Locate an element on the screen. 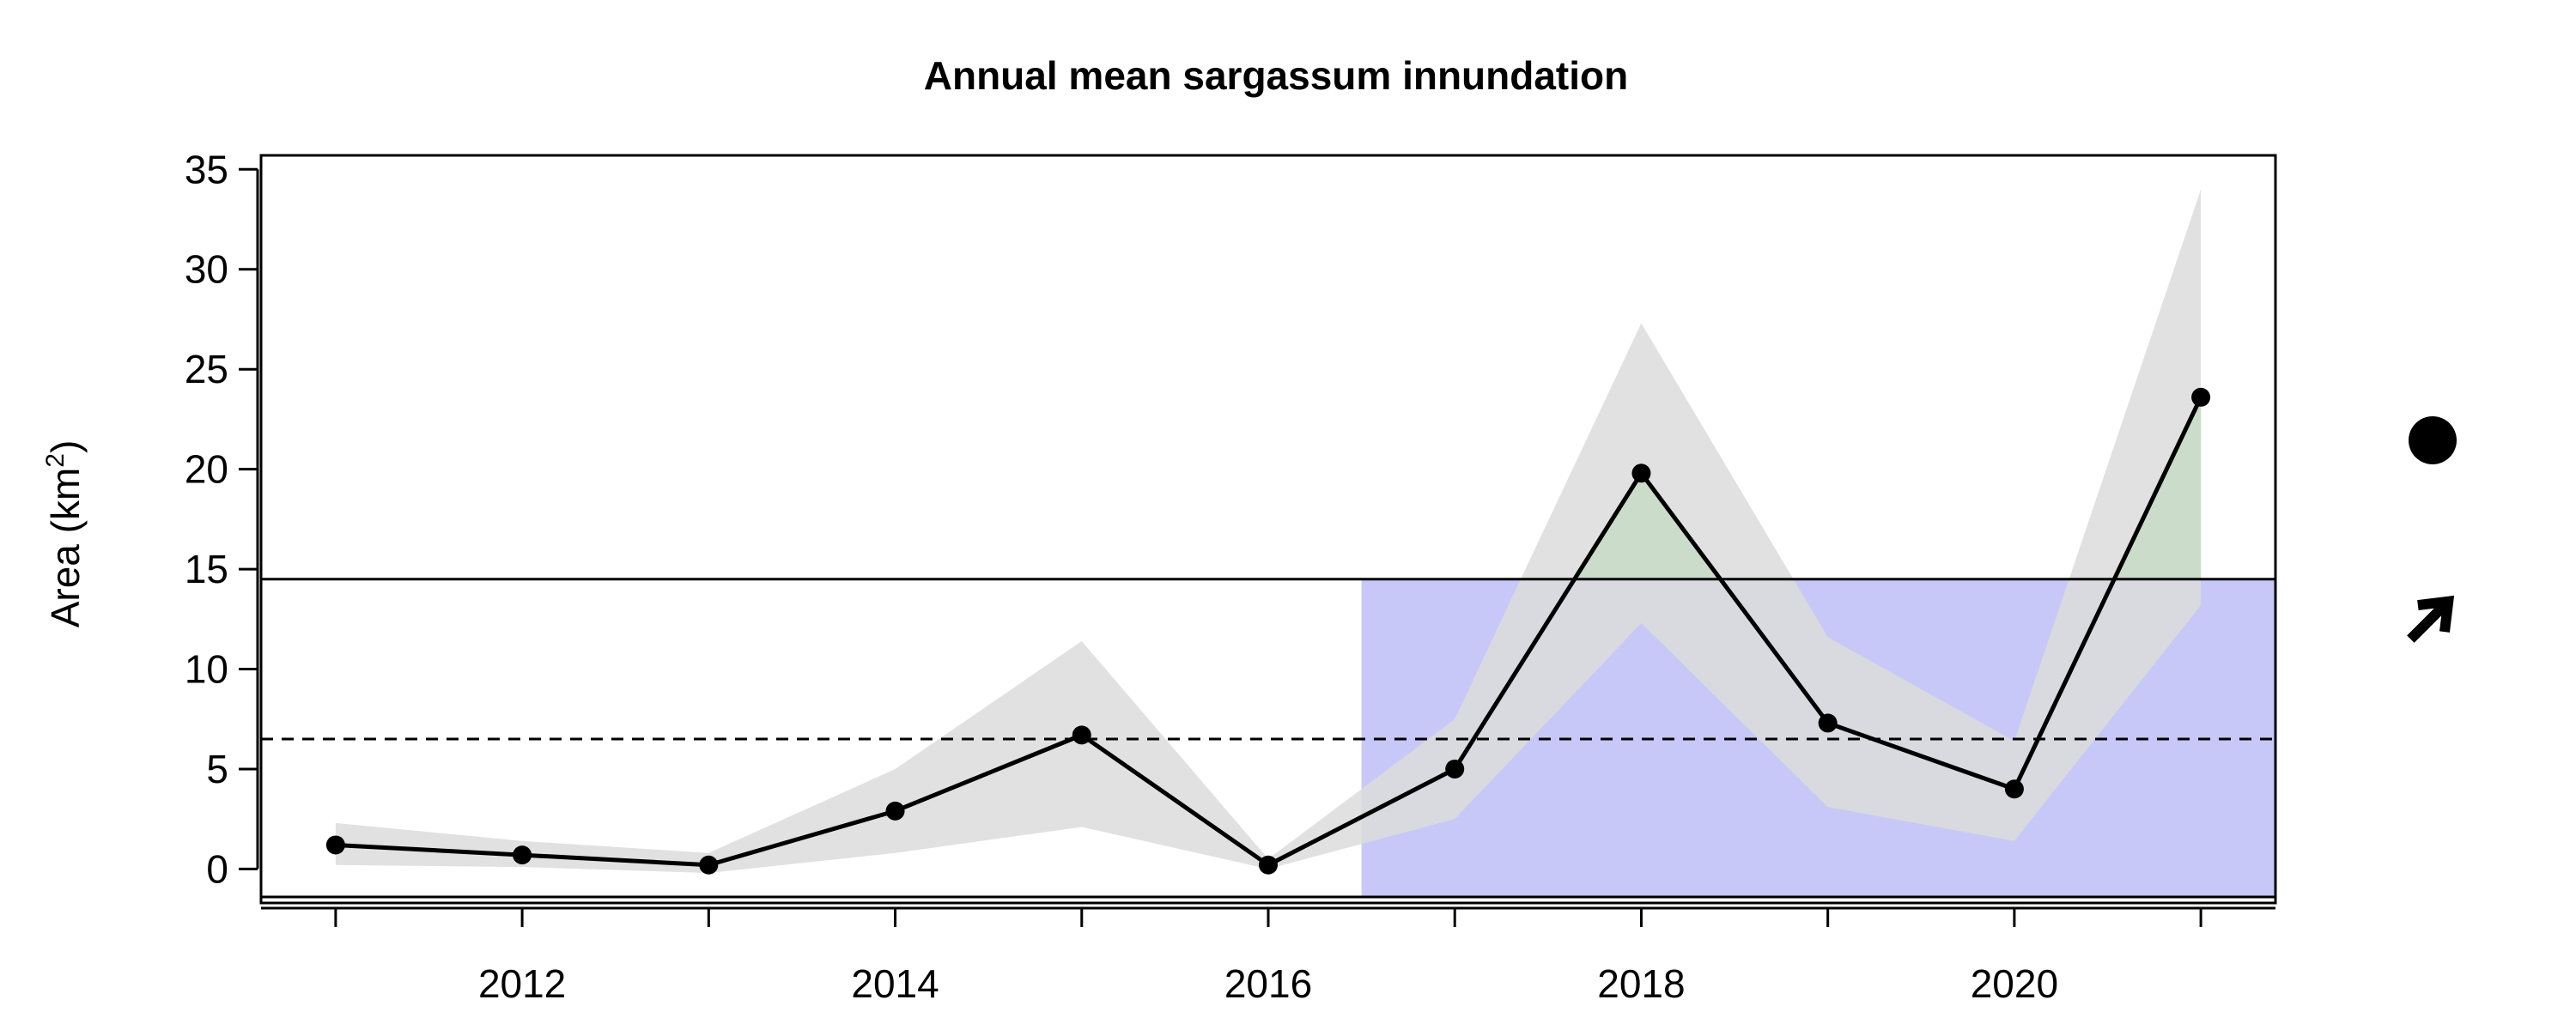  y-tick-label: 15 is located at coordinates (207, 569).